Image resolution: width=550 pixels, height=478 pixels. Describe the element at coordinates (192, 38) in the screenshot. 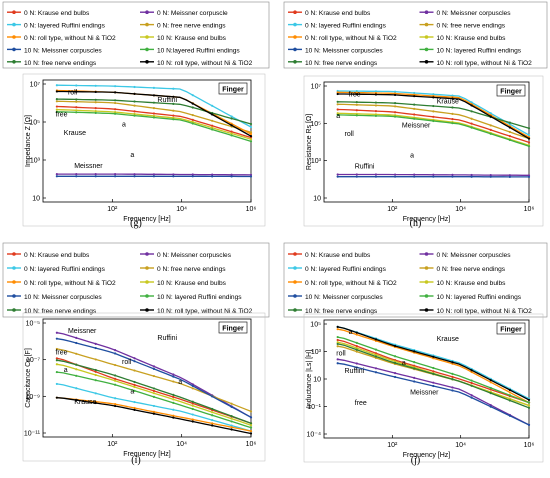

I see `legend-label: 10 N: Krause end bulbs` at that location.